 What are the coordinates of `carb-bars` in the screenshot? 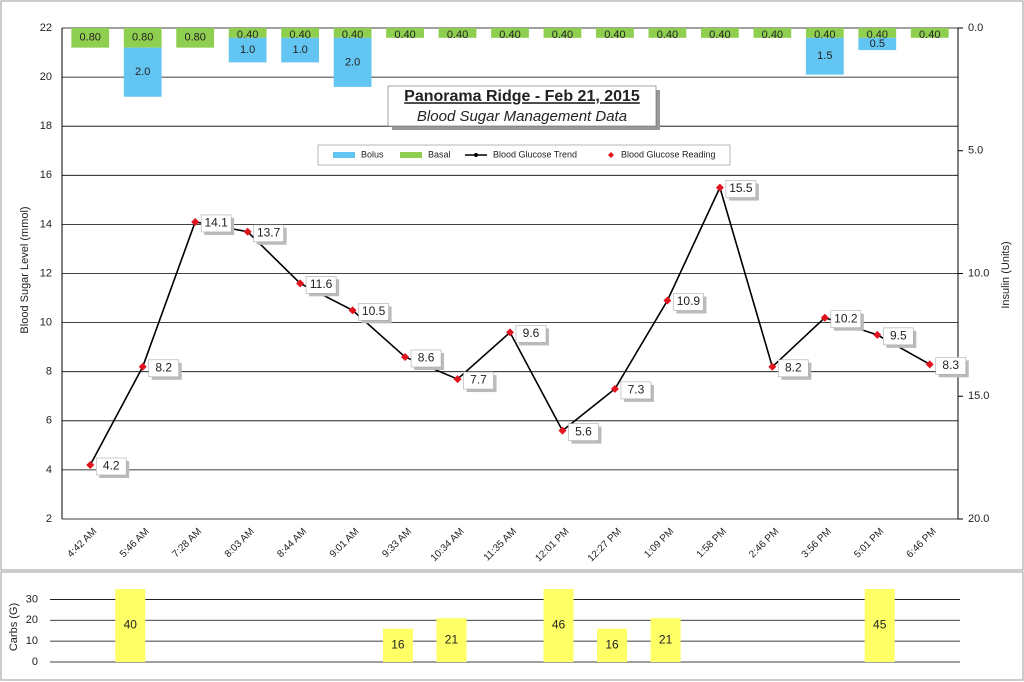 It's located at (505, 625).